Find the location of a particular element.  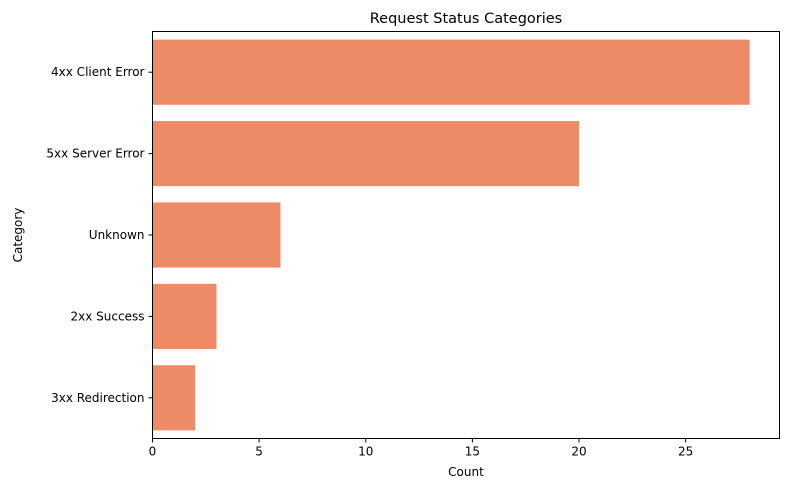

y-tick-label-1: 5xx Server Error is located at coordinates (95, 154).